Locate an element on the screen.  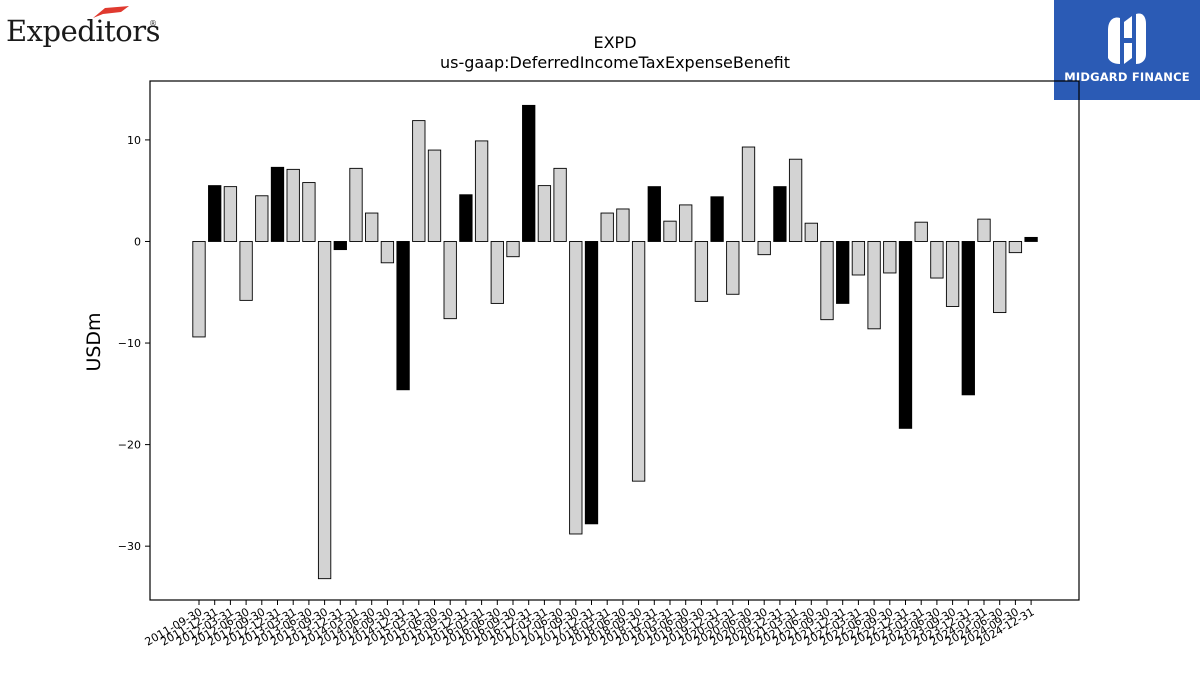
y-axis: 10 0 −10 −20 −30 is located at coordinates (134, 343).